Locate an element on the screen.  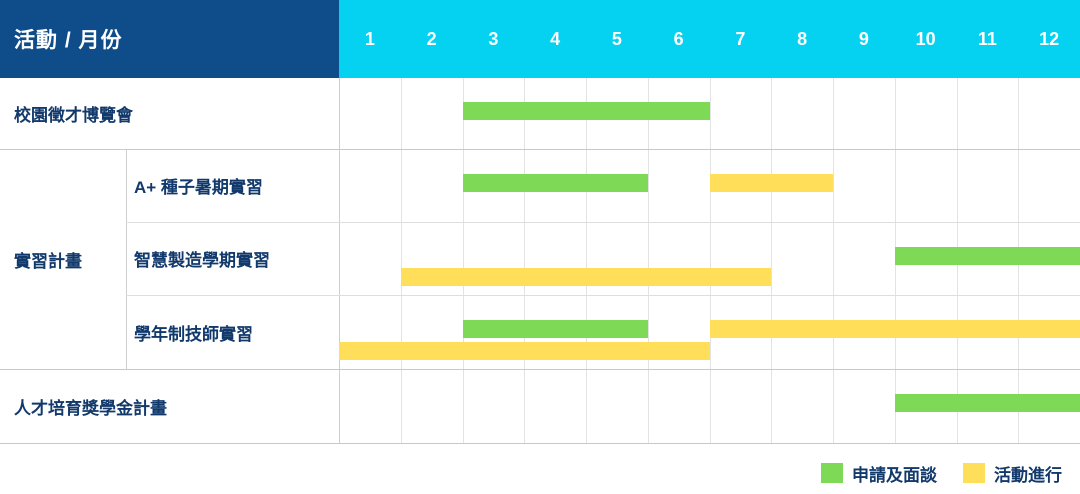
group-sub-column-divider is located at coordinates (126, 259).